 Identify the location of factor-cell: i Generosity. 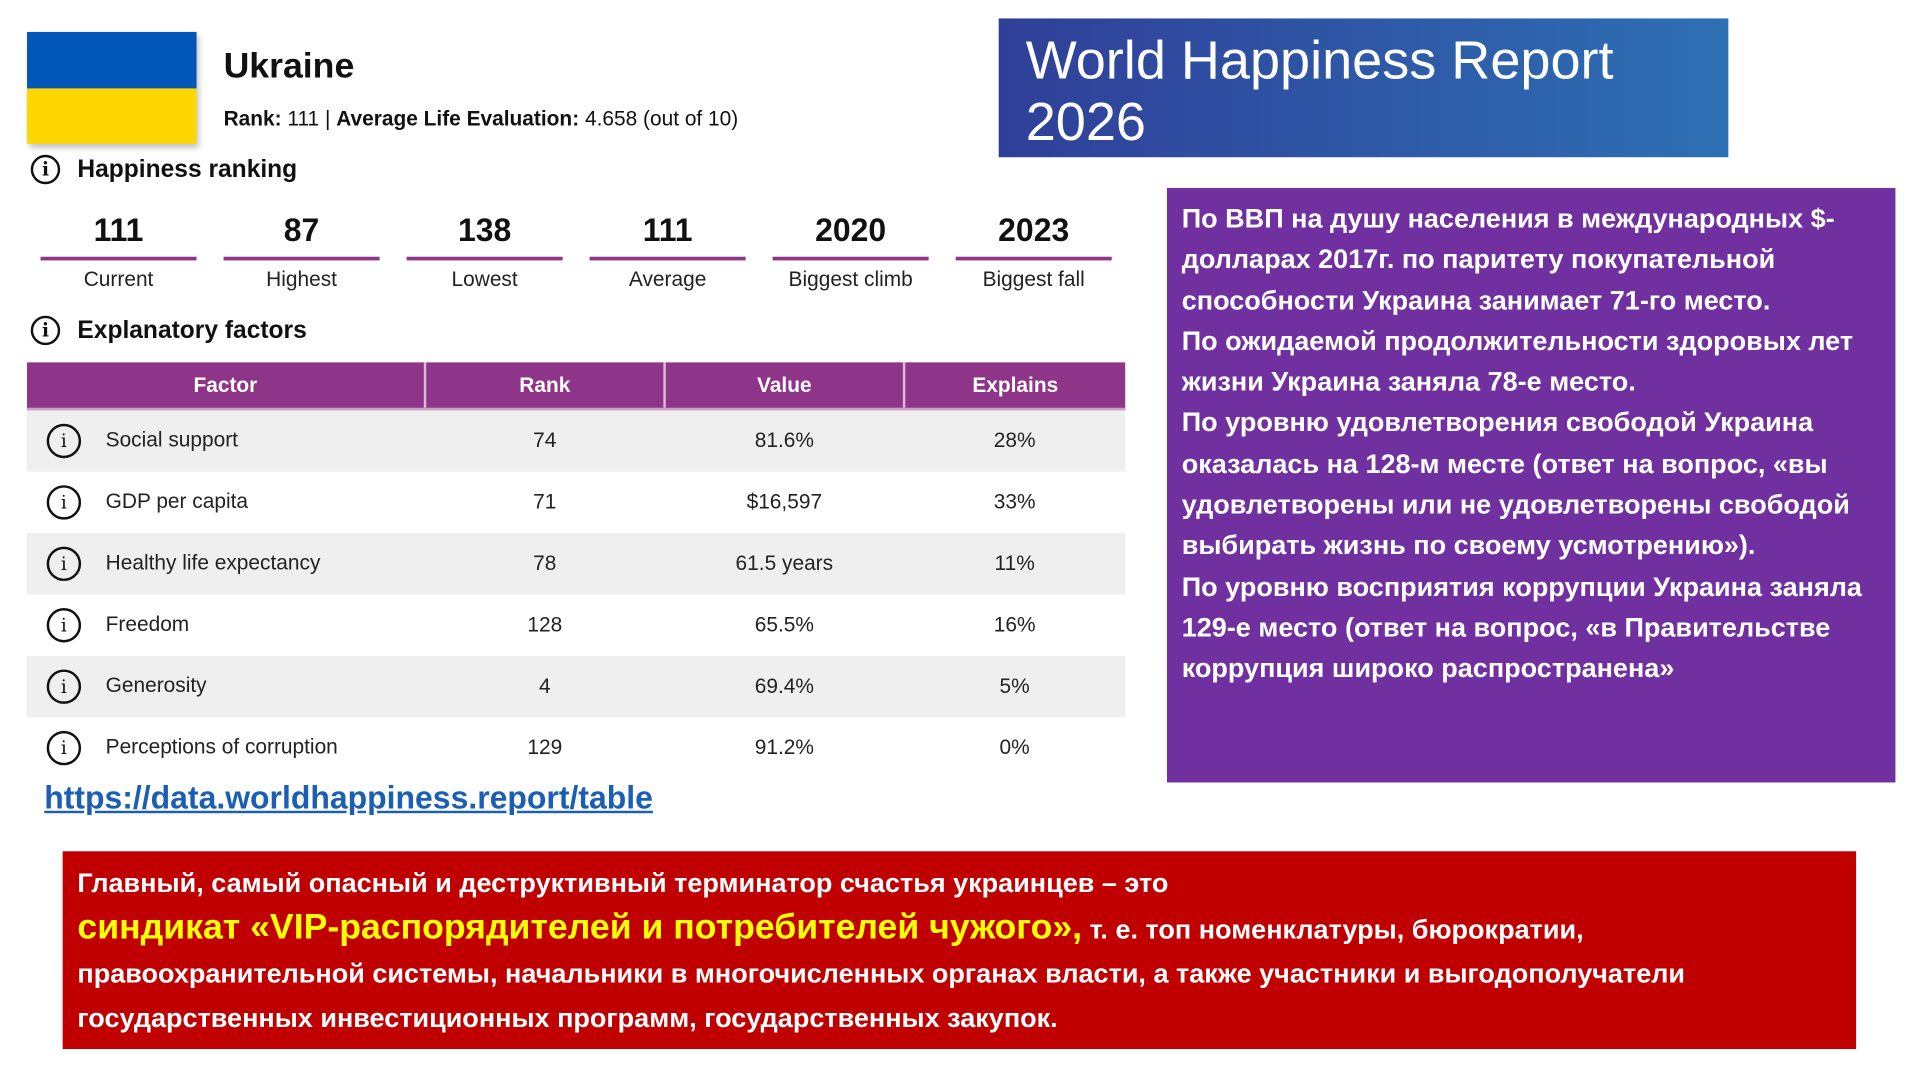
(226, 686).